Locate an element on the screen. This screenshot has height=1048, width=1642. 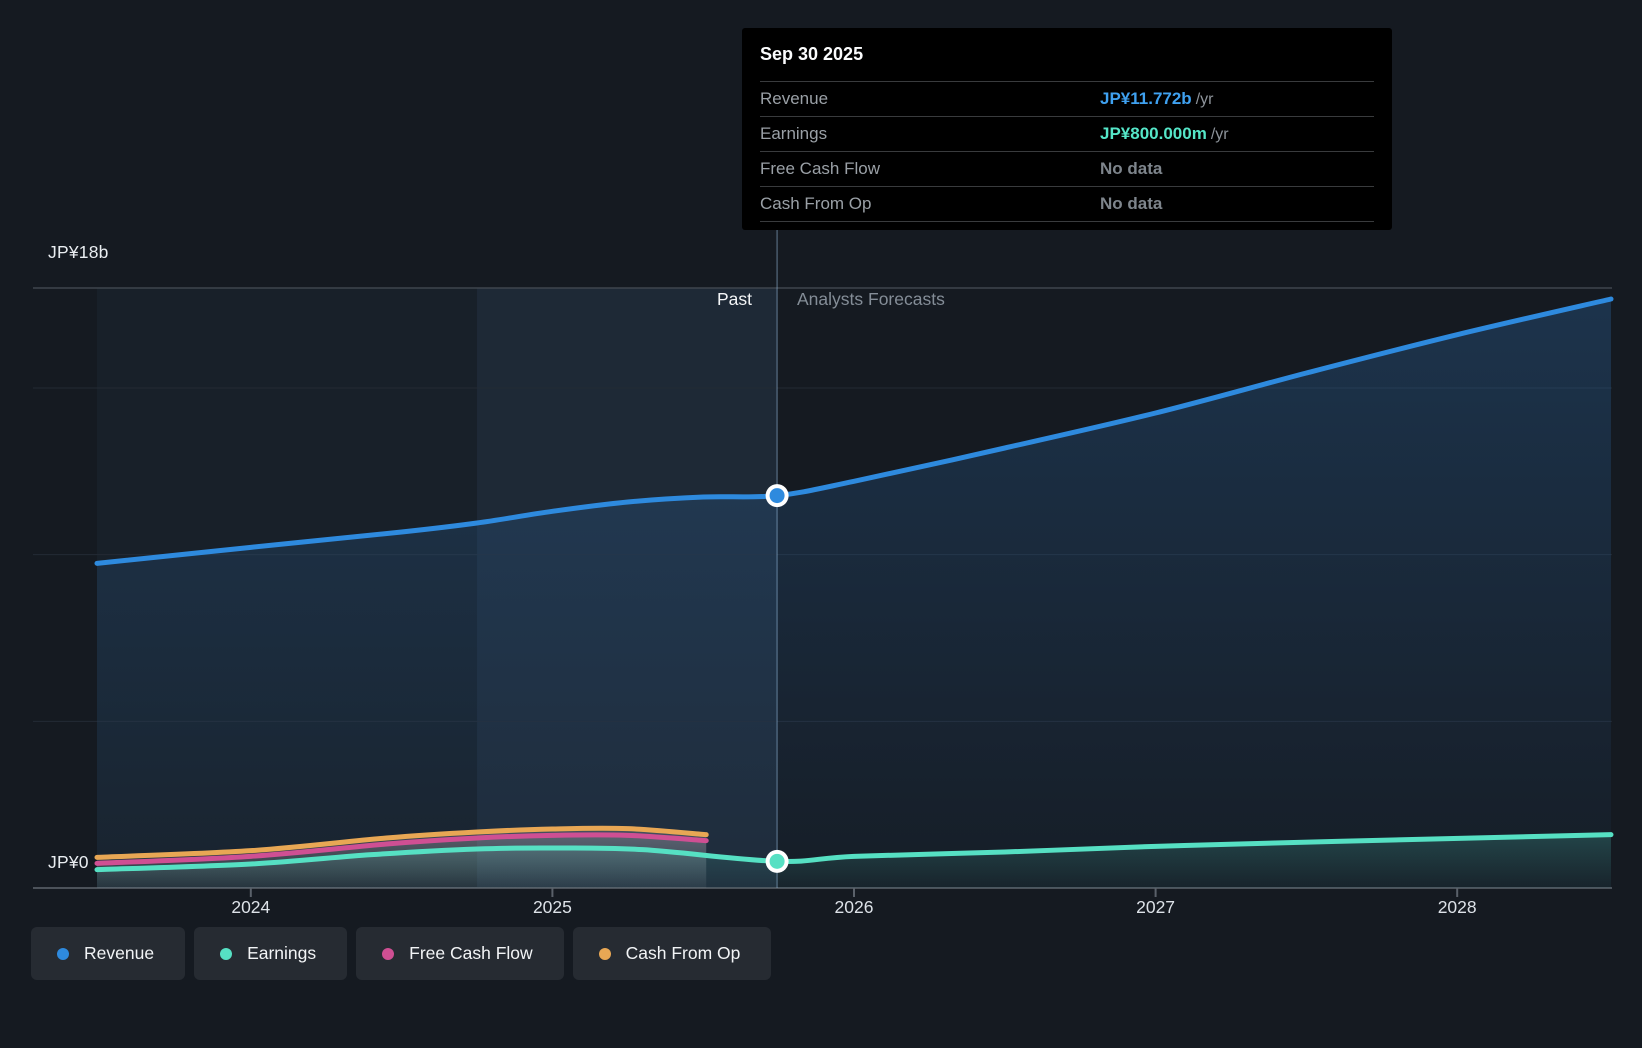
x-tick-2028: 2028 is located at coordinates (1457, 907).